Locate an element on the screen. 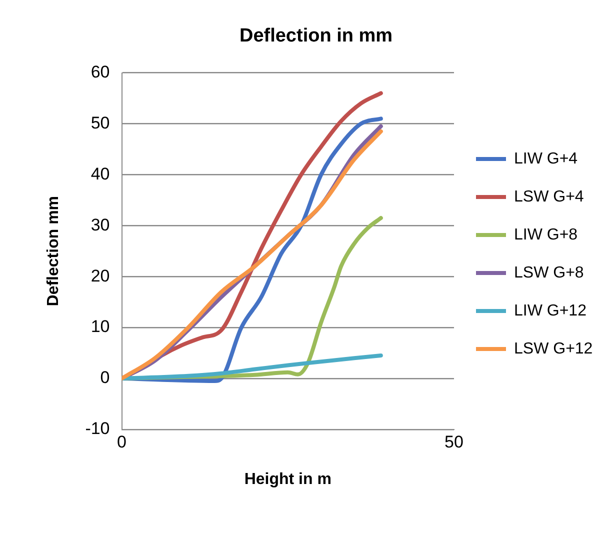 The width and height of the screenshot is (597, 533). legend-label: LSW G+4 is located at coordinates (549, 197).